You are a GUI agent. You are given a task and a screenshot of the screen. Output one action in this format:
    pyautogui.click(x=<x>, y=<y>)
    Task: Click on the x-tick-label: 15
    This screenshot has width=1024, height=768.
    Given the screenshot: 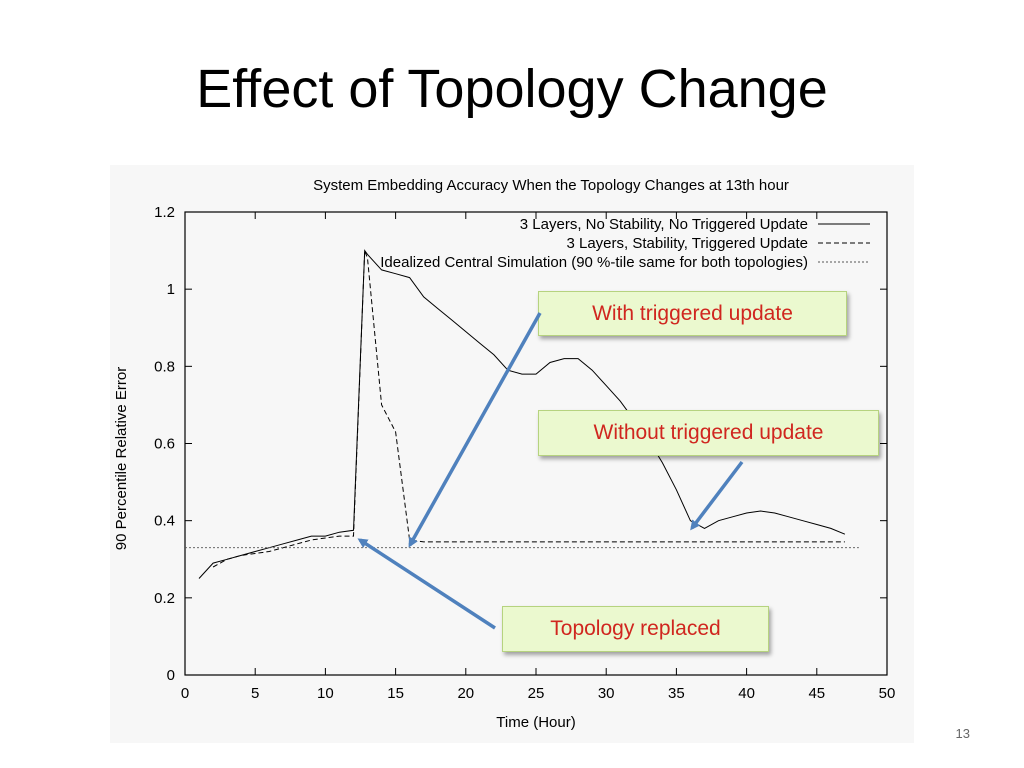 What is the action you would take?
    pyautogui.click(x=395, y=693)
    